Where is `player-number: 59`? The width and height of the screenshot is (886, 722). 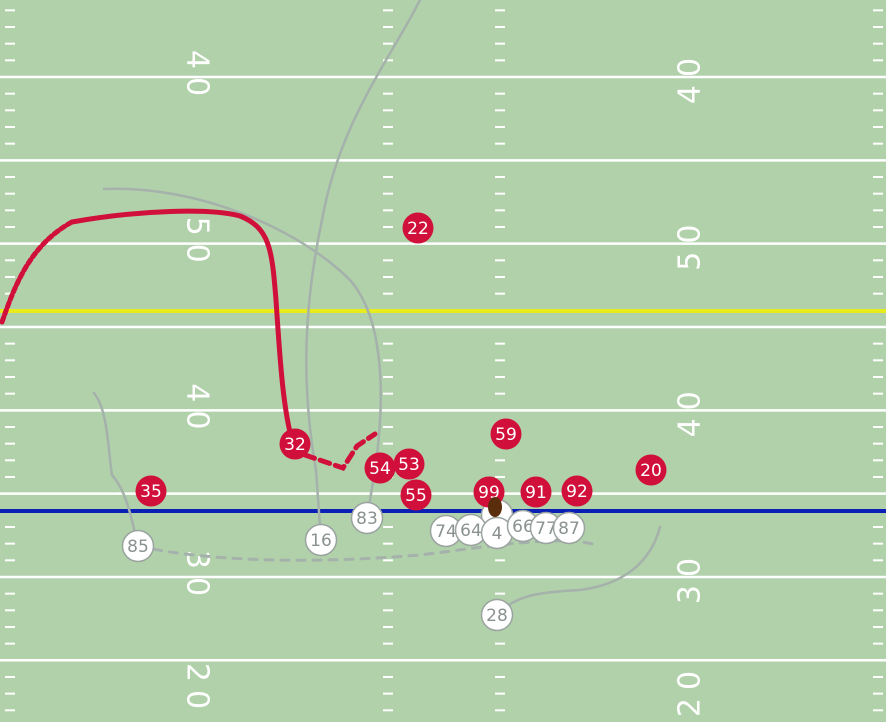
player-number: 59 is located at coordinates (506, 435).